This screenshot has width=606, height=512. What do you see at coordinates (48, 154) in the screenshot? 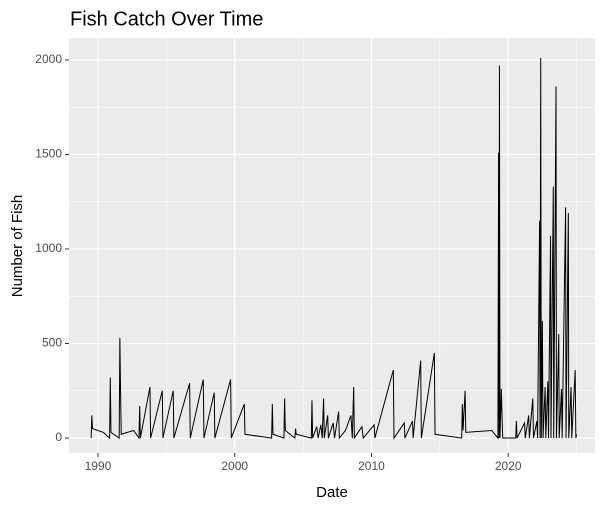
I see `y-tick-label: 1500` at bounding box center [48, 154].